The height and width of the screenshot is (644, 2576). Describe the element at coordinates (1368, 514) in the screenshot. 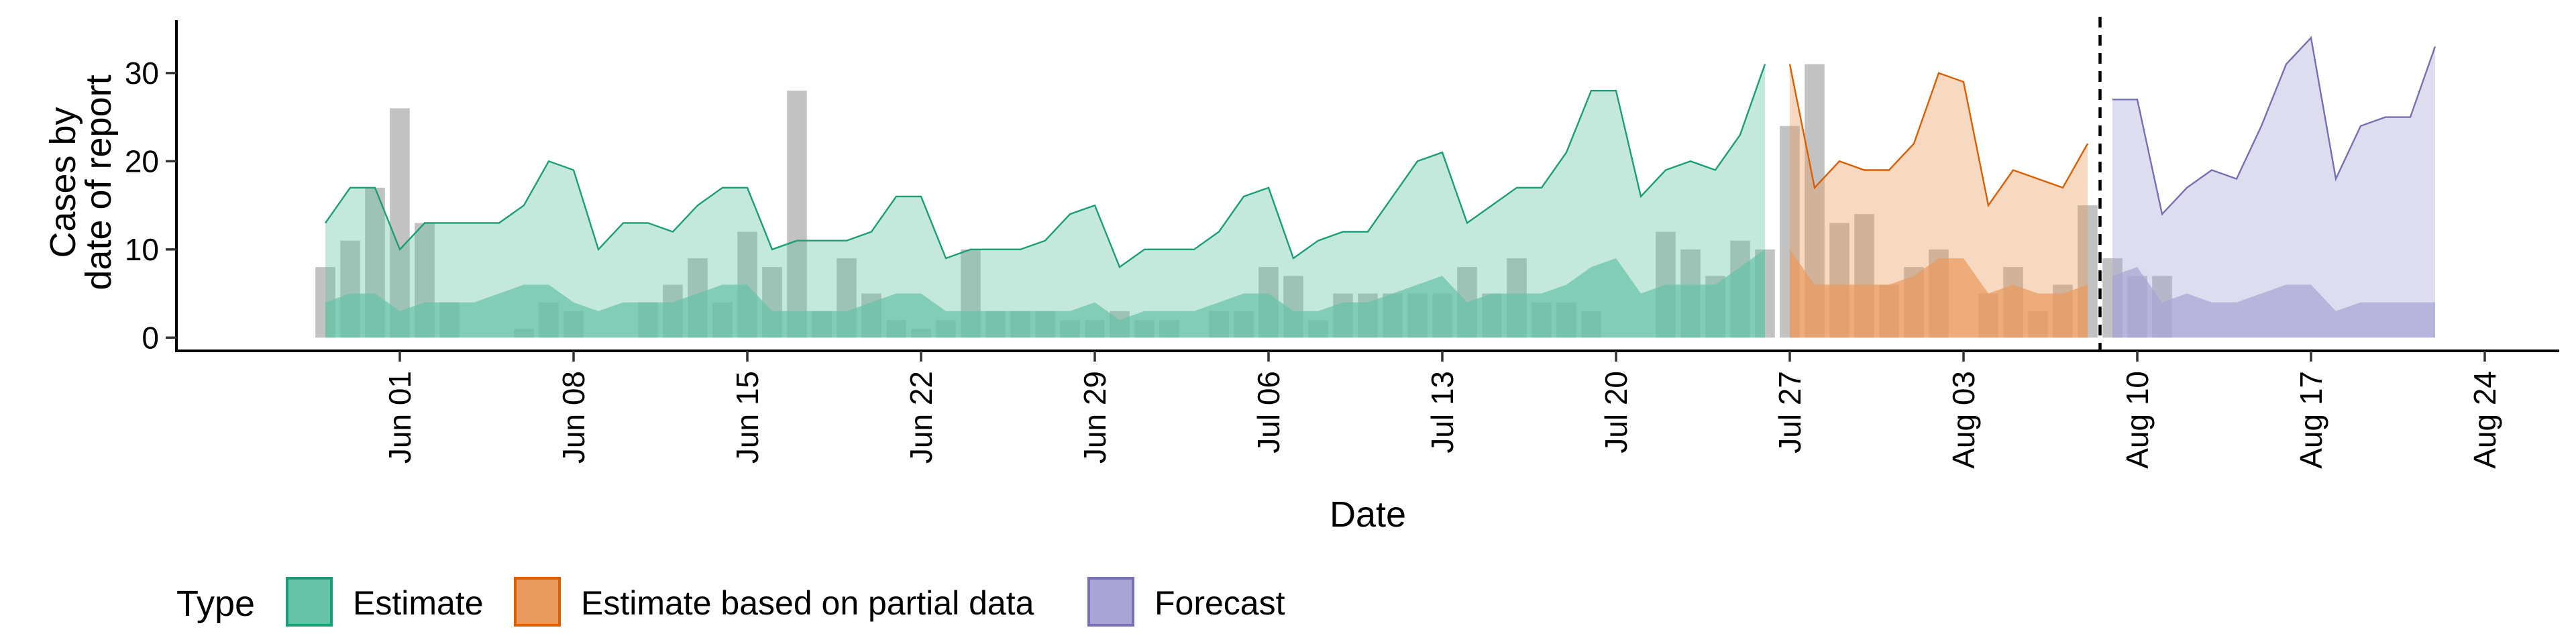

I see `x-axis-title: Date` at that location.